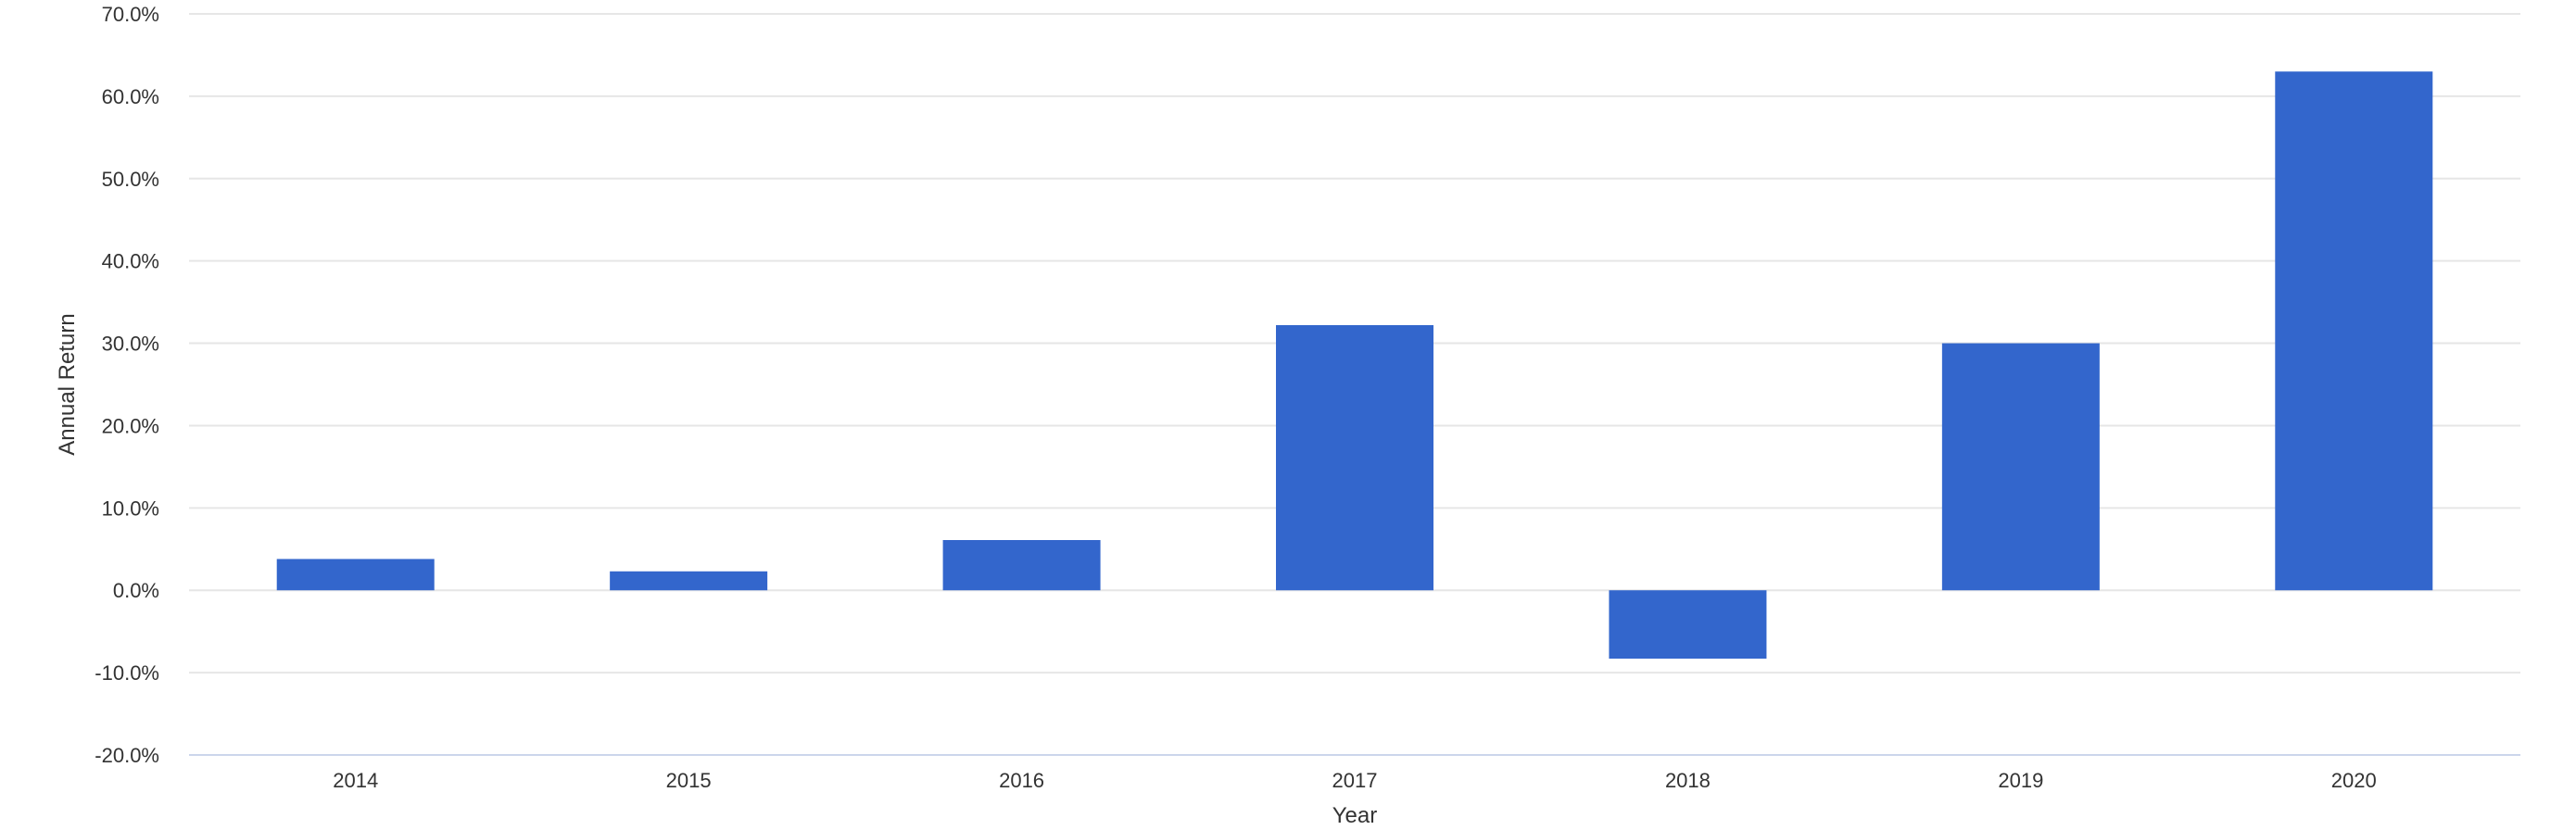  I want to click on bar-2020, so click(2354, 331).